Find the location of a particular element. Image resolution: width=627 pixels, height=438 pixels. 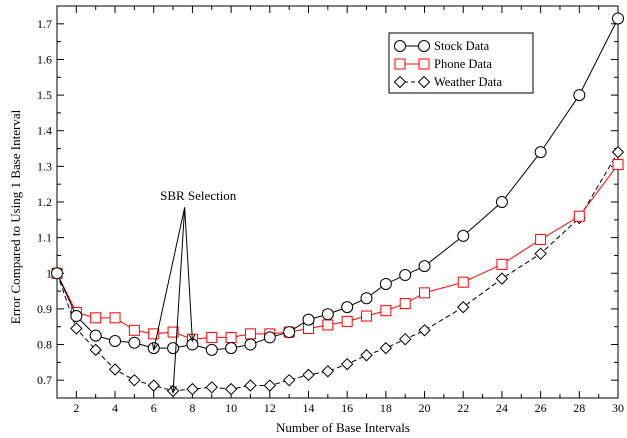

legend-label: Weather Data is located at coordinates (468, 82).